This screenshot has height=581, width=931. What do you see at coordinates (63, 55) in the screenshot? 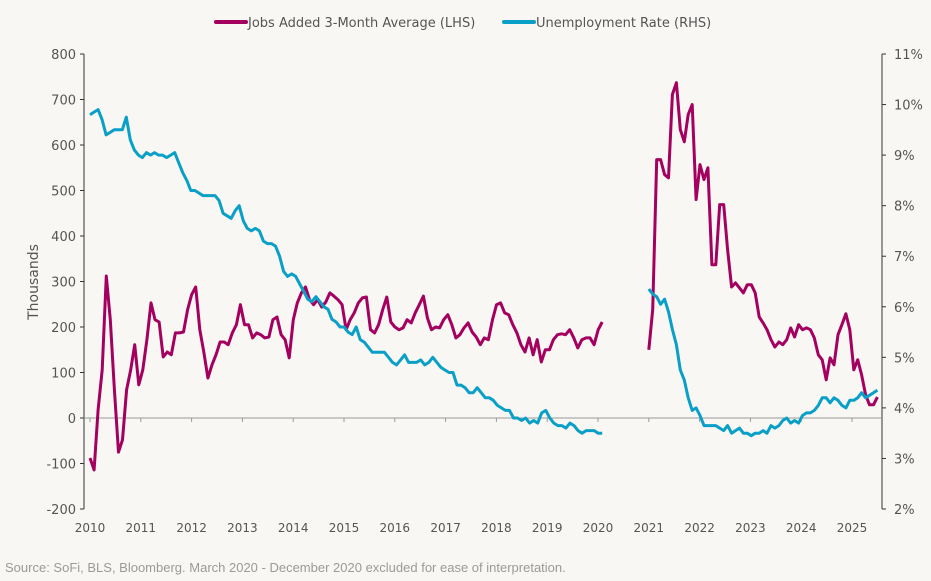
I see `y-tick-label-left: 800` at bounding box center [63, 55].